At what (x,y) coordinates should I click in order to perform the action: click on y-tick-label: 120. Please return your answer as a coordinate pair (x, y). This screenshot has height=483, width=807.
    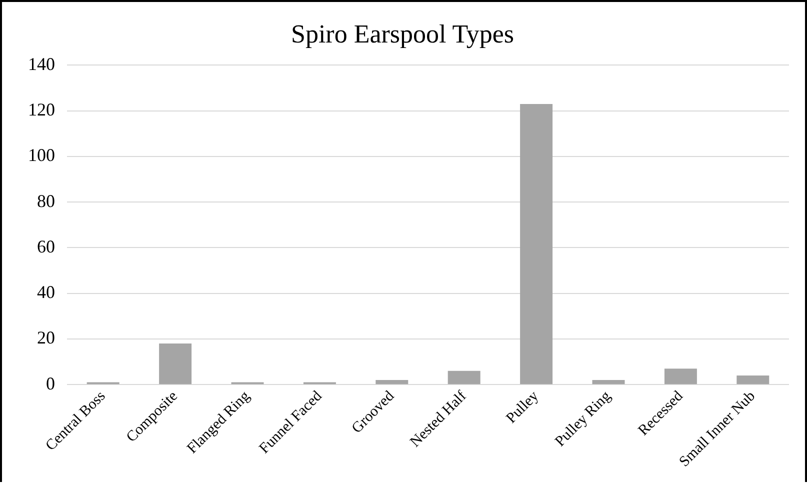
    Looking at the image, I should click on (41, 110).